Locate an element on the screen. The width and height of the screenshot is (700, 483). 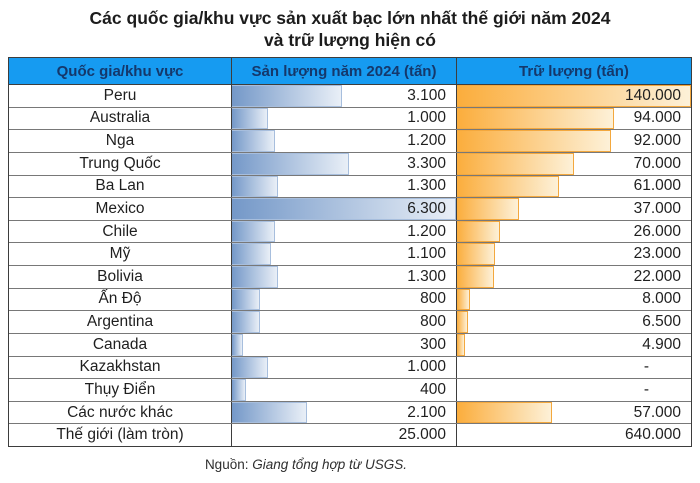
table-row: Canada 300 4.900 is located at coordinates (350, 344).